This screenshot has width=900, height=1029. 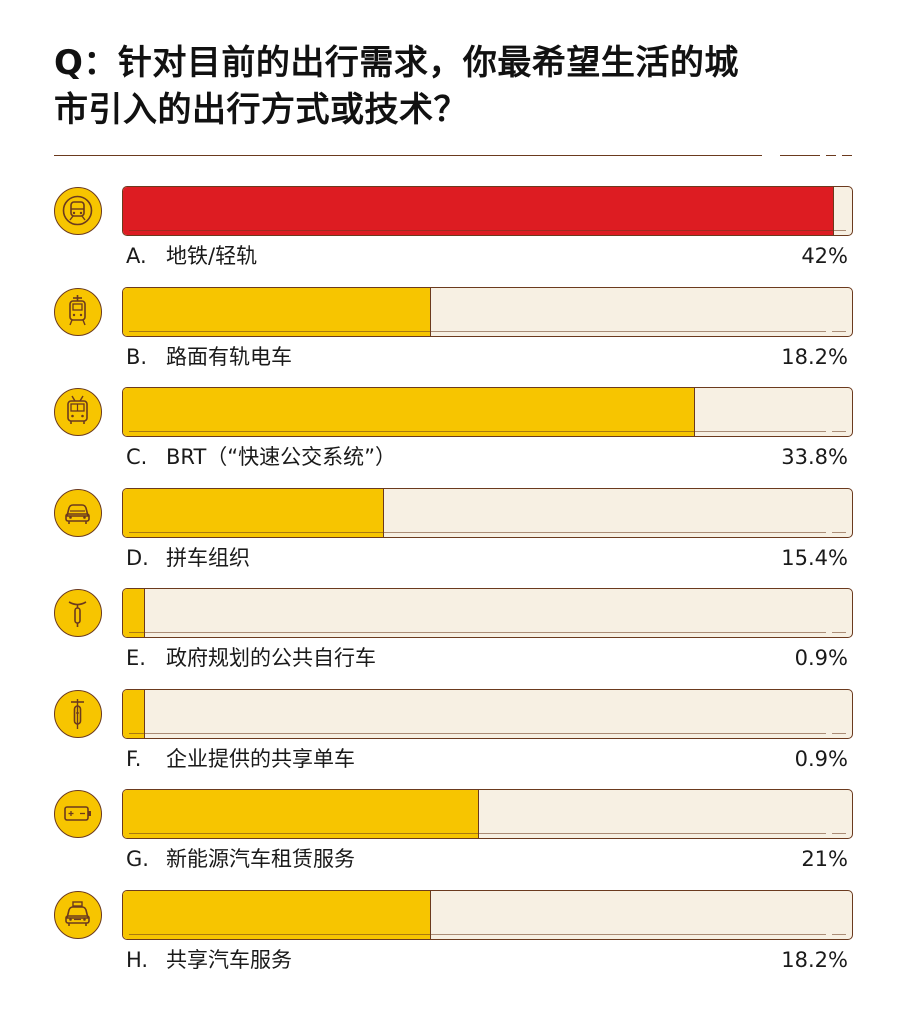 I want to click on category-label: B. 路面有轨电车, so click(x=209, y=357).